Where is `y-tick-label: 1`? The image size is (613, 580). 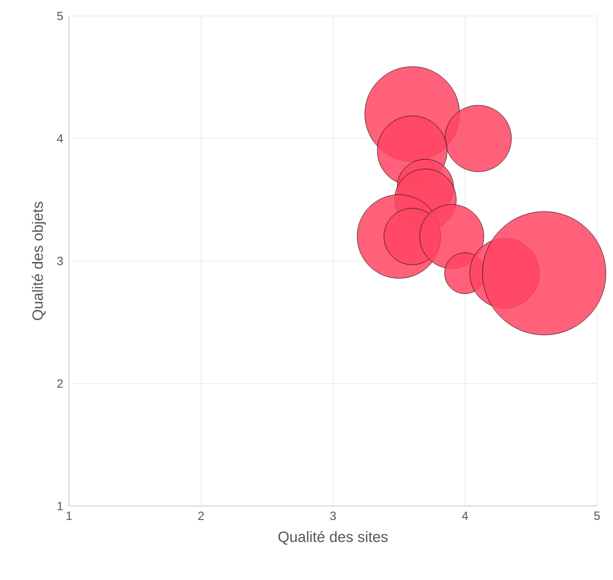
y-tick-label: 1 is located at coordinates (60, 506).